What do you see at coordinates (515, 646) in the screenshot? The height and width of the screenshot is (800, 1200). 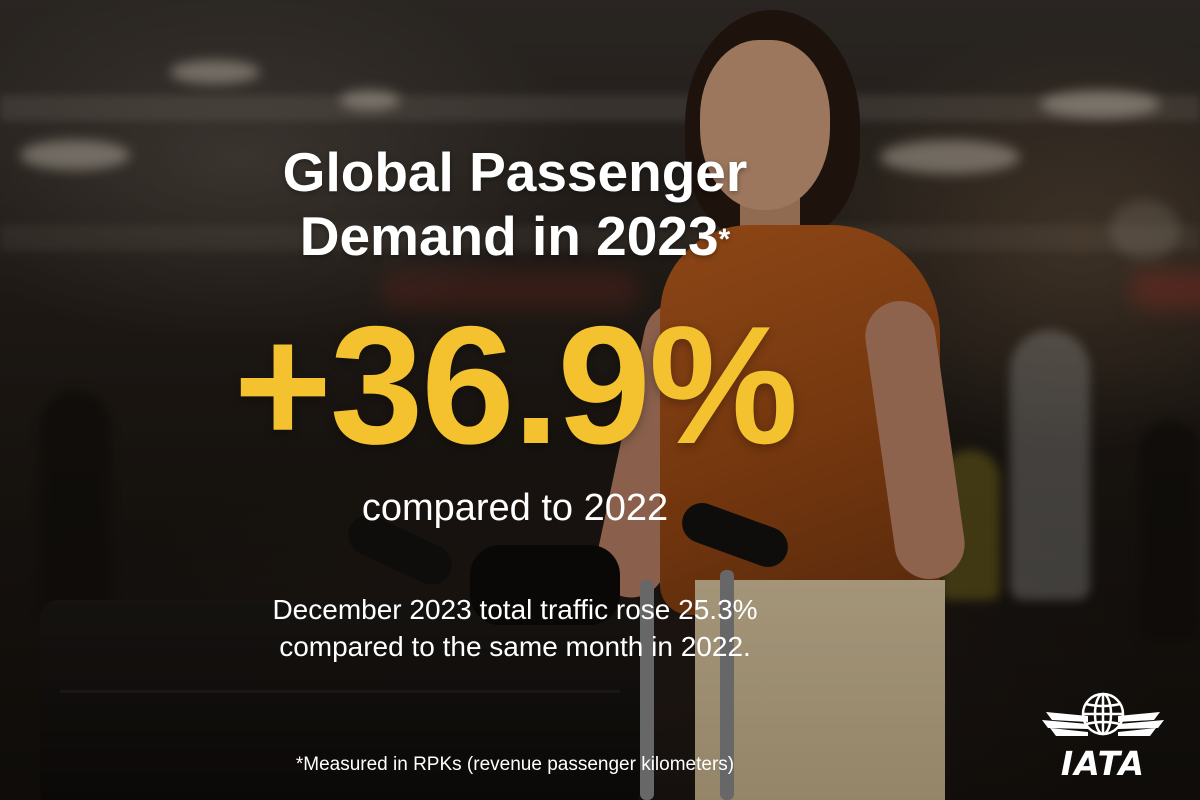 I see `detail-line-2: compared to the same month in 2022.` at bounding box center [515, 646].